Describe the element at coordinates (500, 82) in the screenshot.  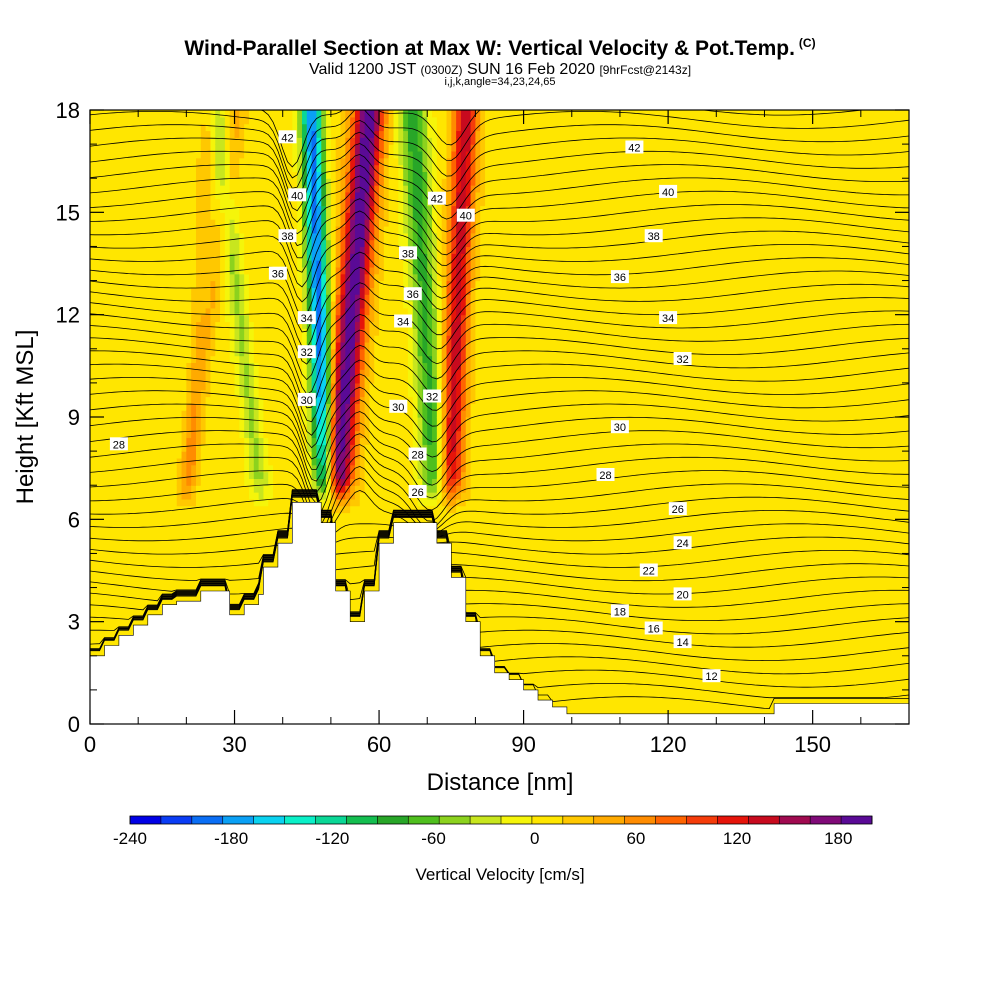
I see `grid-params: i,j,k,angle=34,23,24,65` at that location.